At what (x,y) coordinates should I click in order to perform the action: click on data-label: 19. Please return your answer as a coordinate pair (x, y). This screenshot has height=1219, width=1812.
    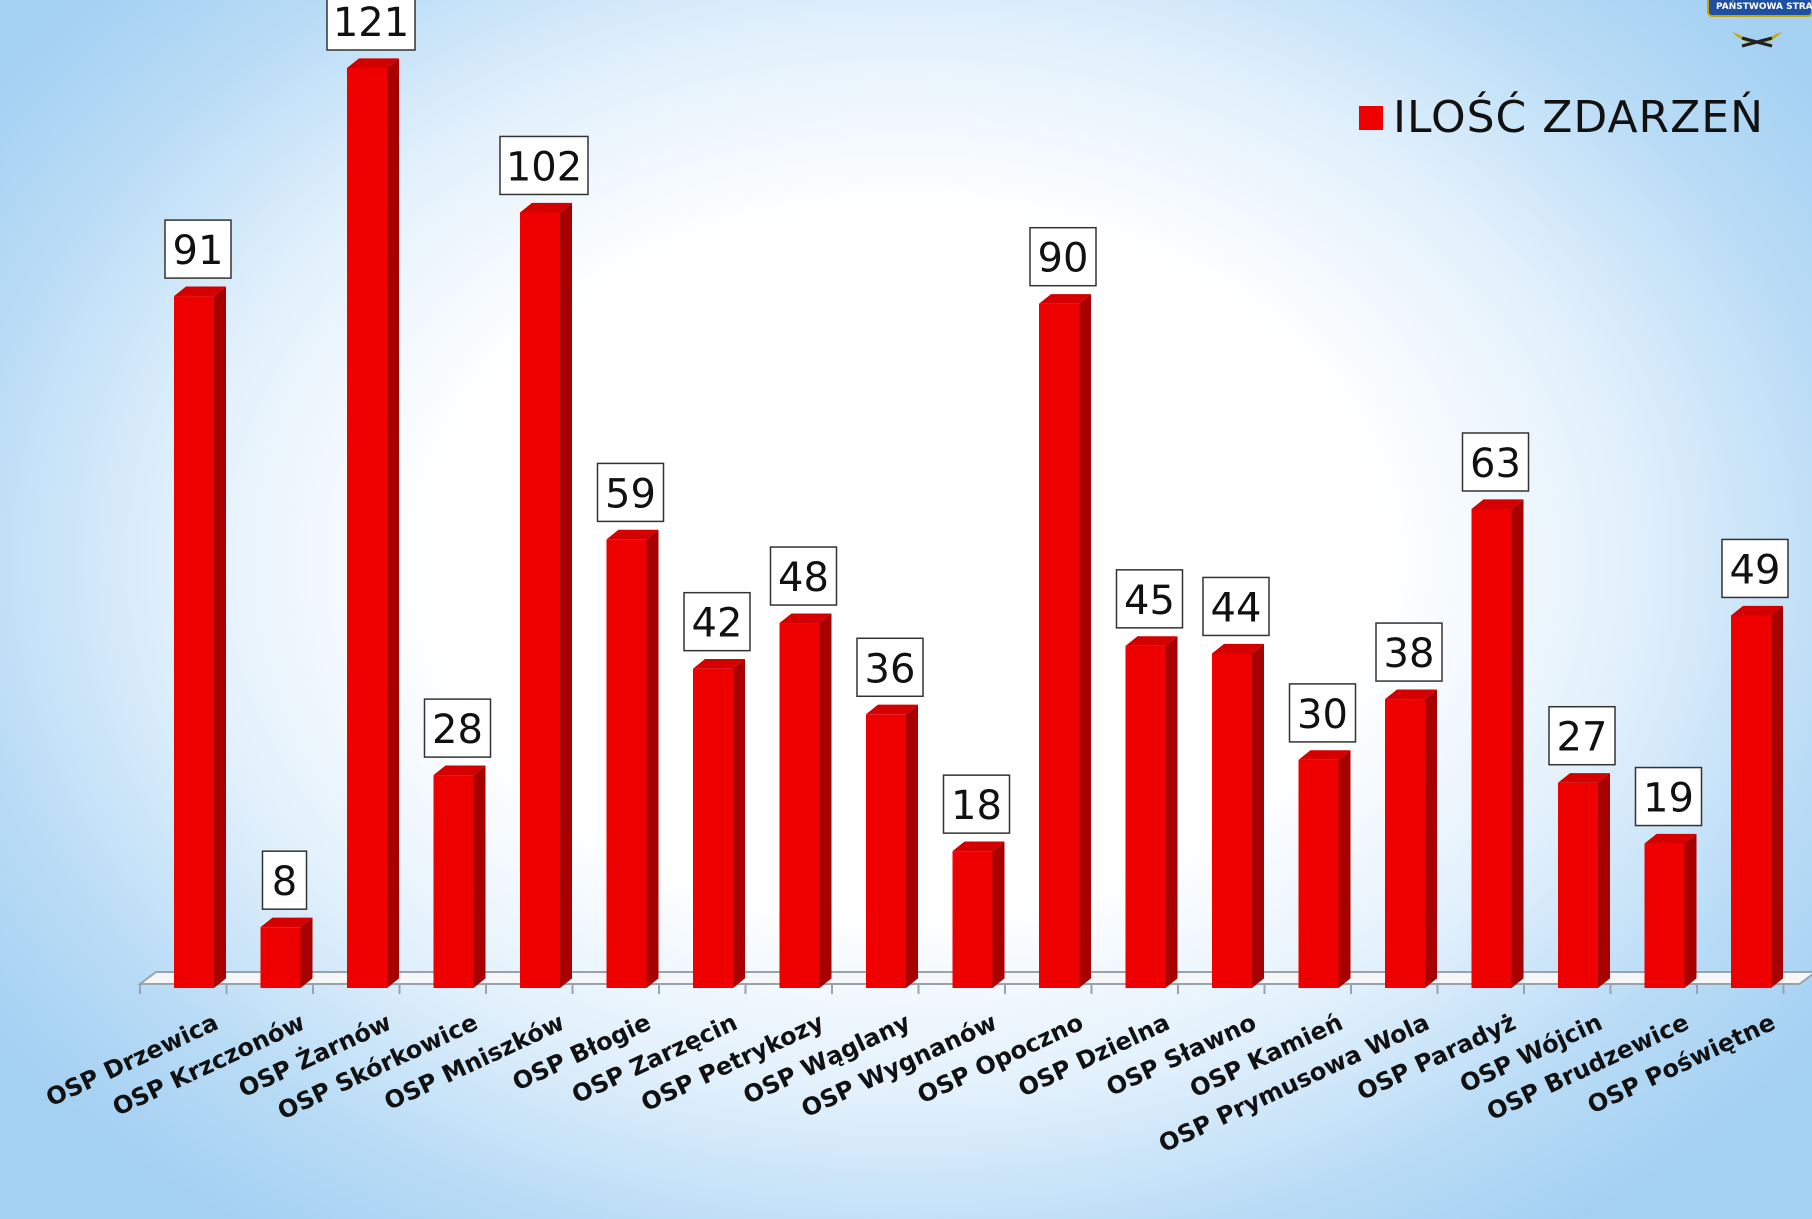
    Looking at the image, I should click on (1668, 796).